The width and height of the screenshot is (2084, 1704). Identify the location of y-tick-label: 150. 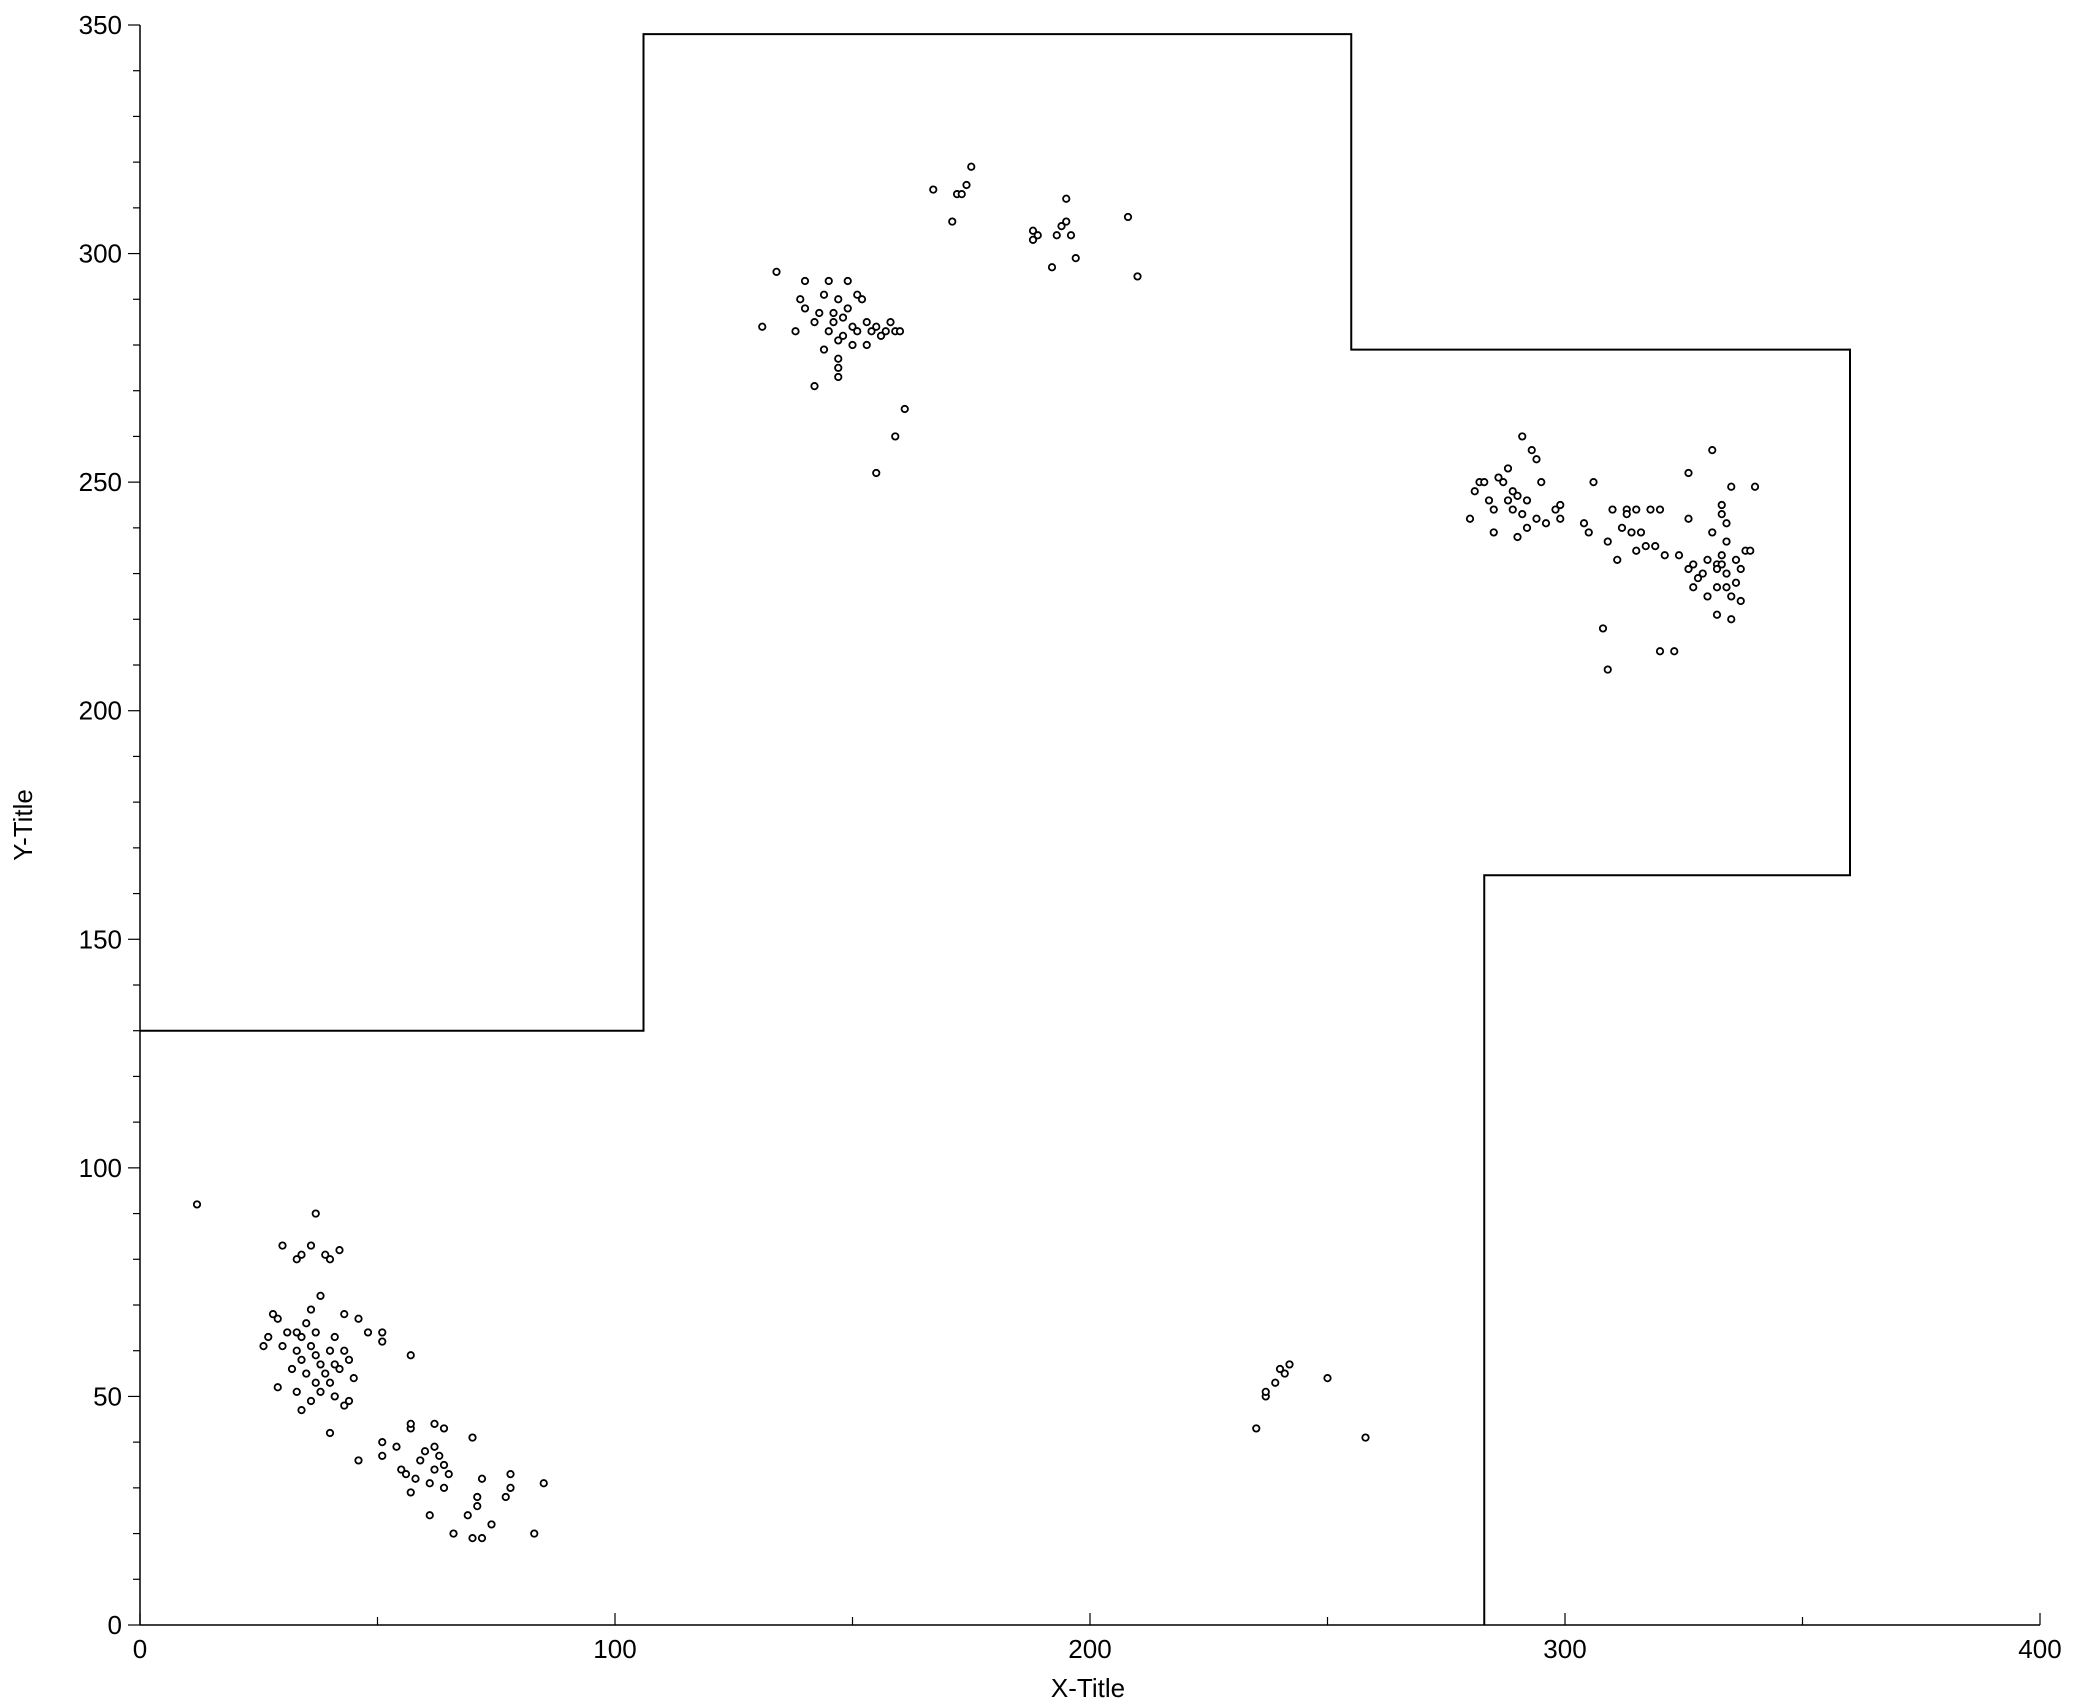
(100, 939).